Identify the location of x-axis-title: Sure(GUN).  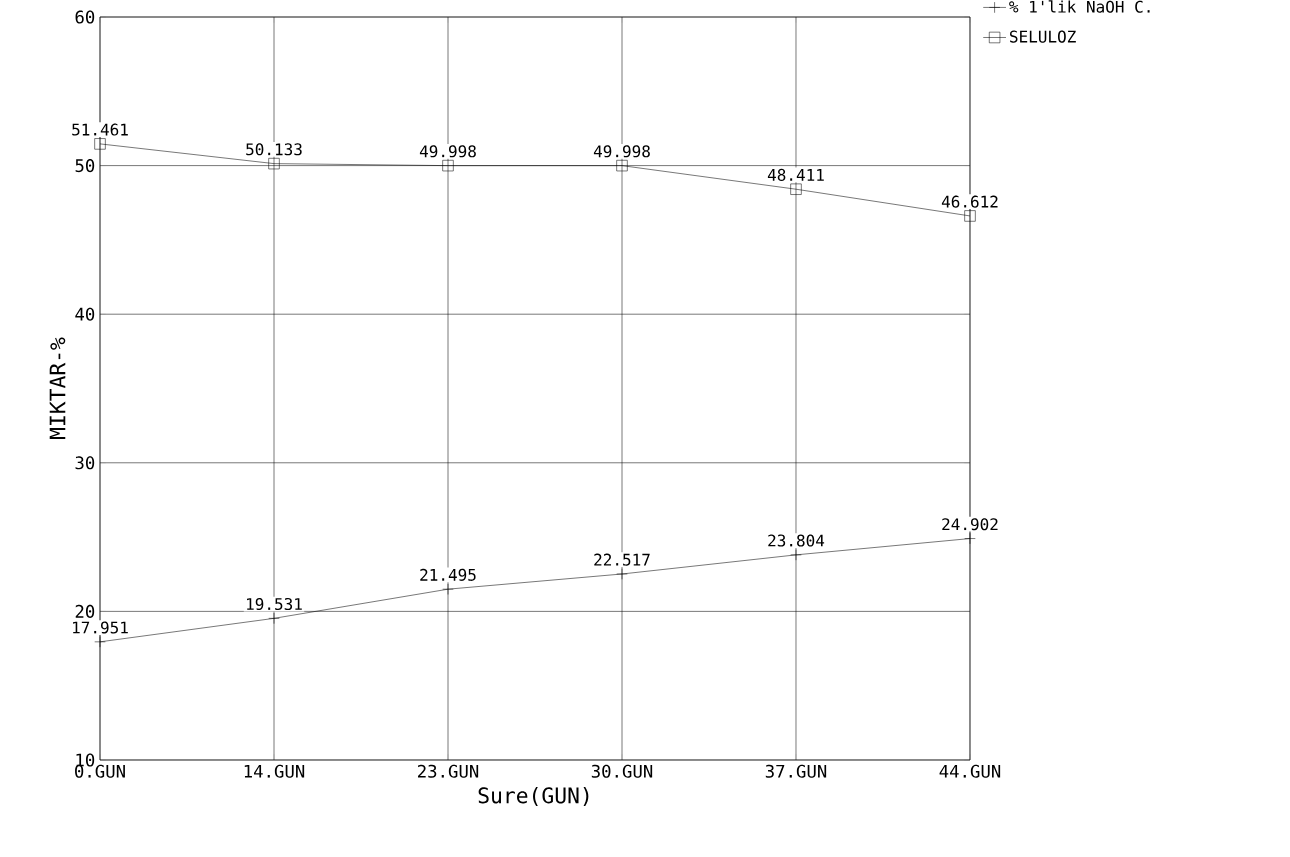
(533, 796).